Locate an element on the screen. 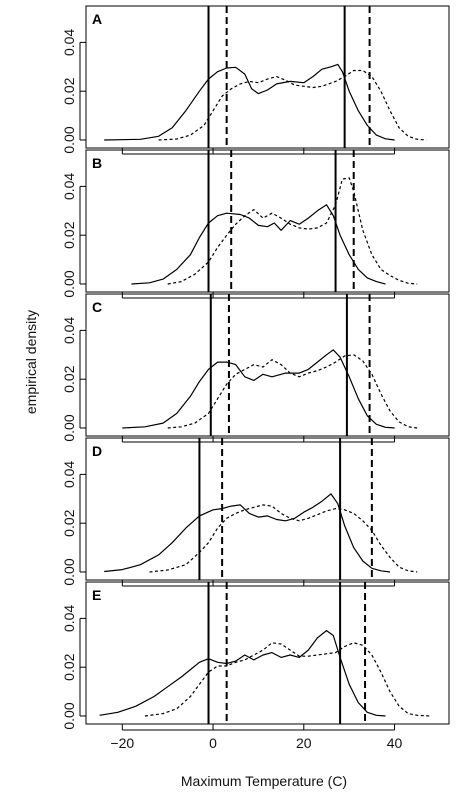  panel-letter: B is located at coordinates (97, 163).